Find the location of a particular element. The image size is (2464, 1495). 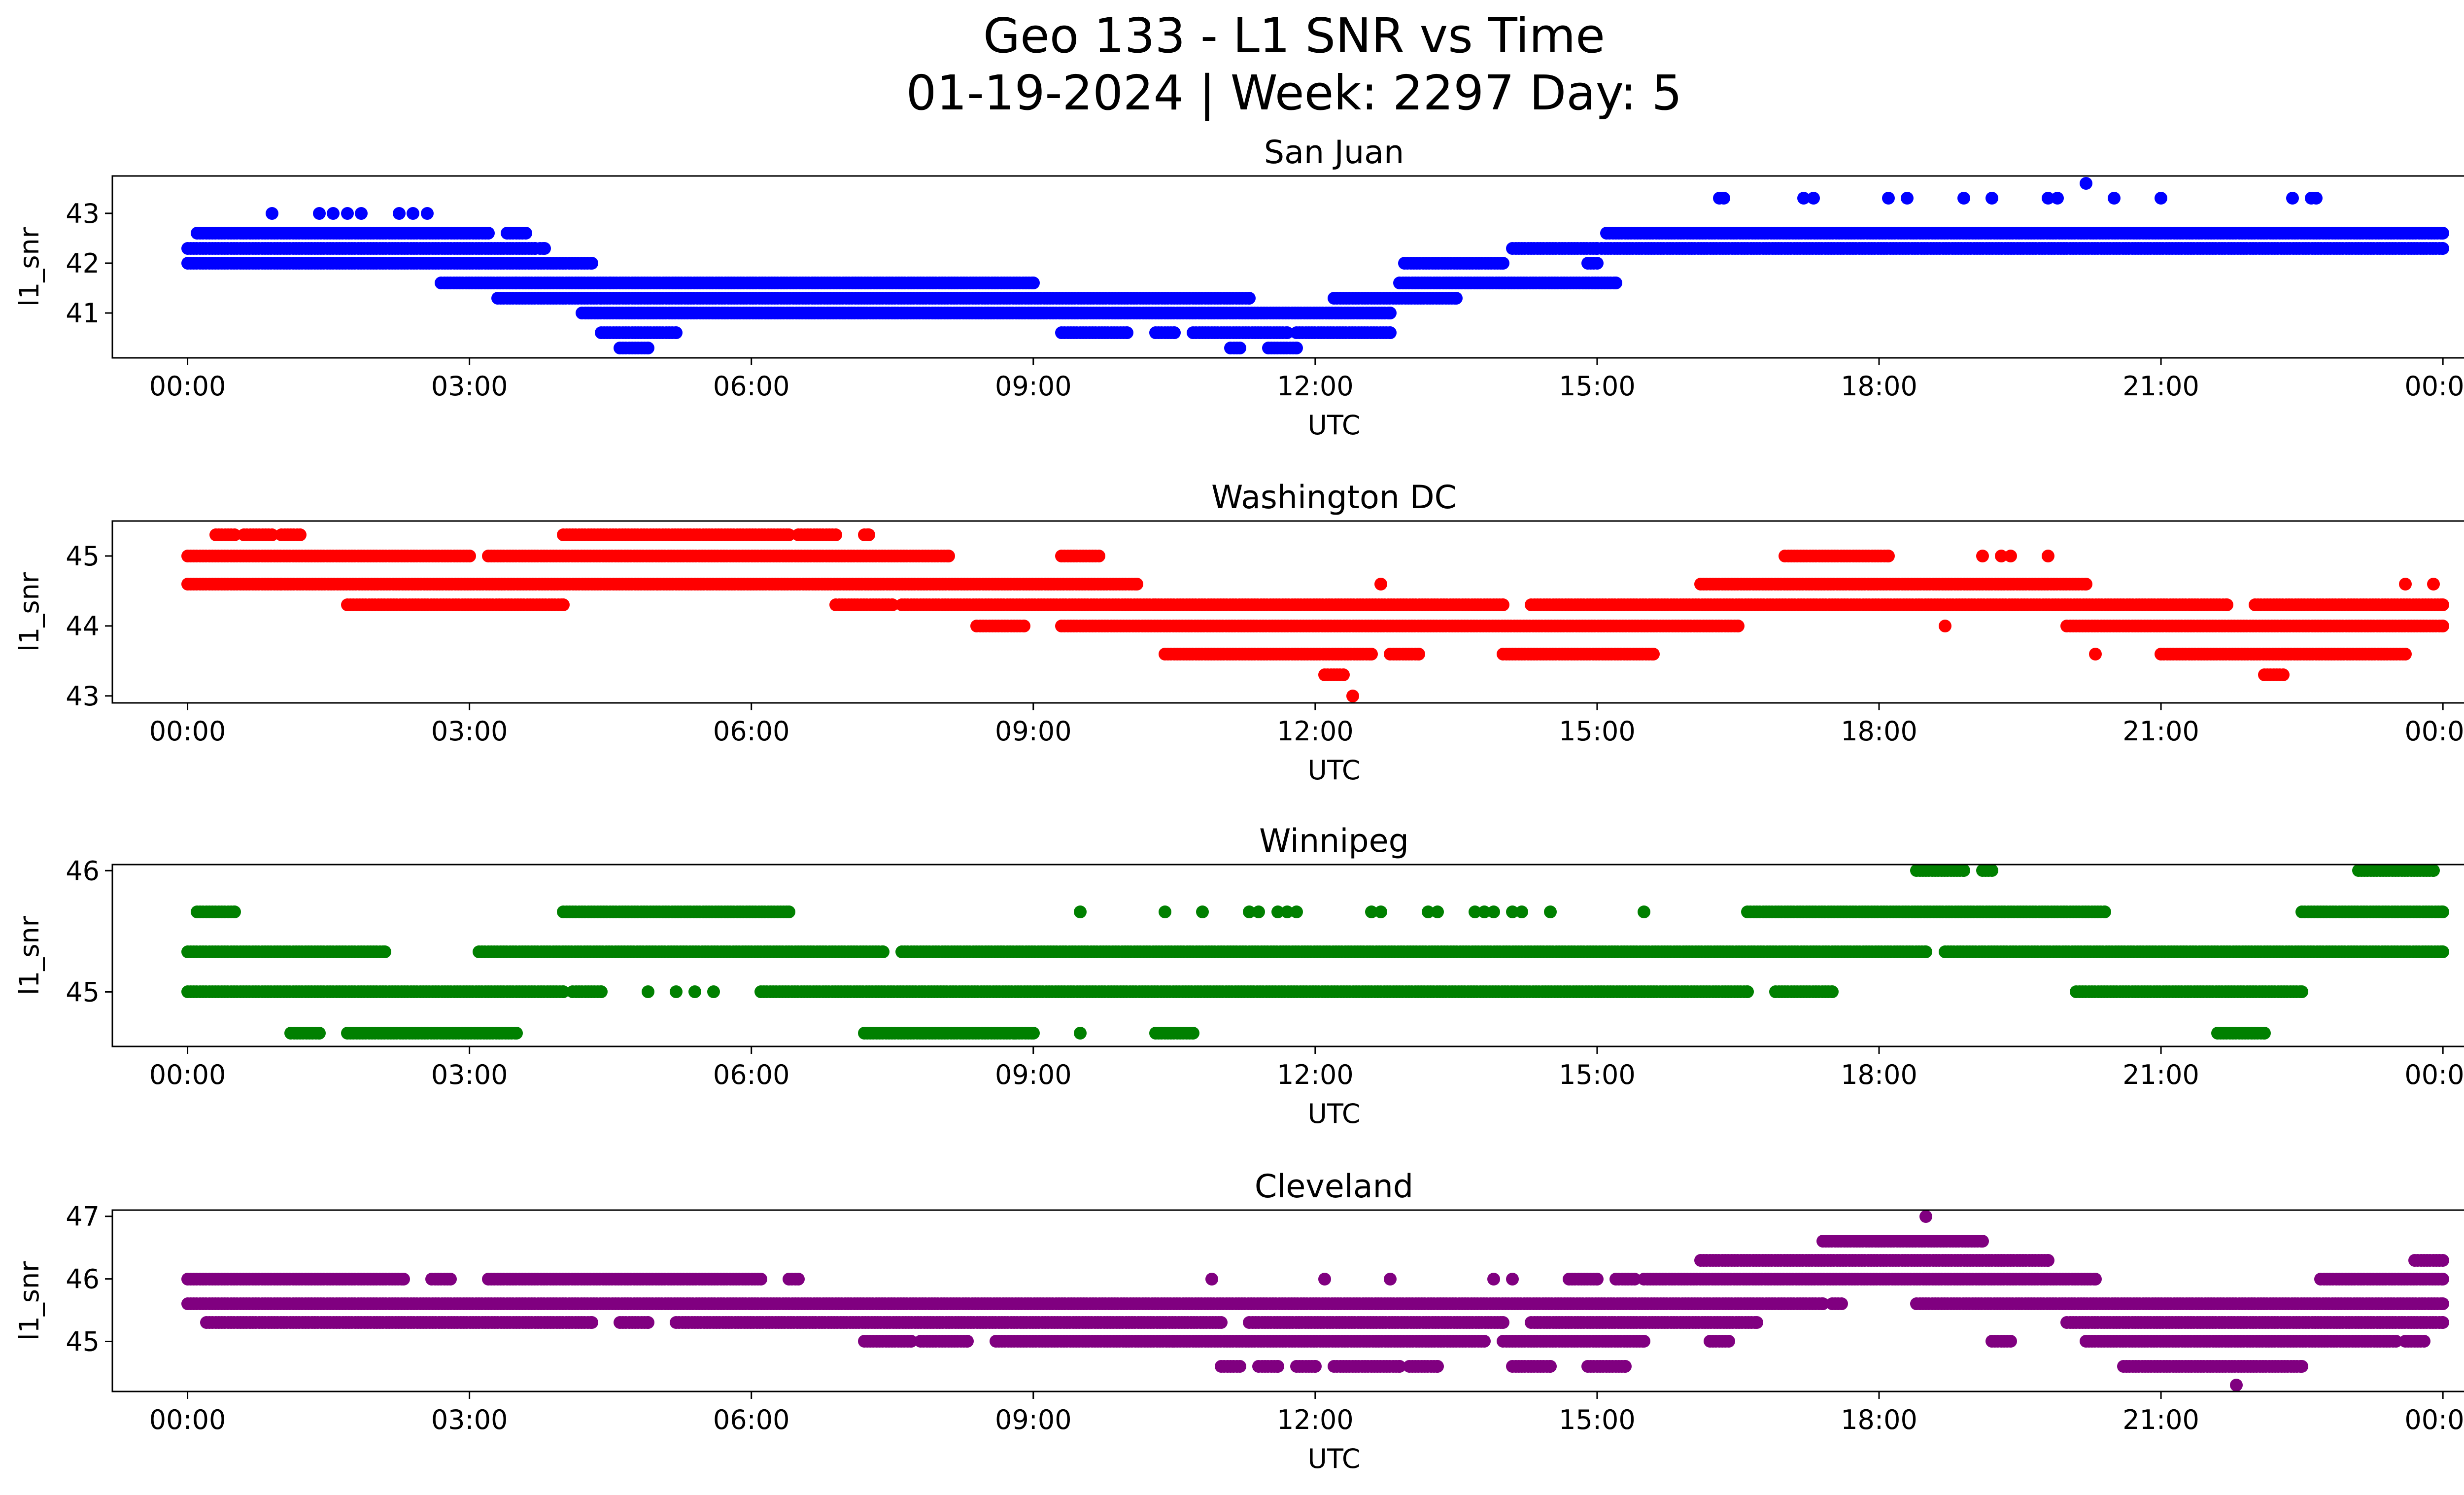

y-tick-label: 45 is located at coordinates (83, 556).